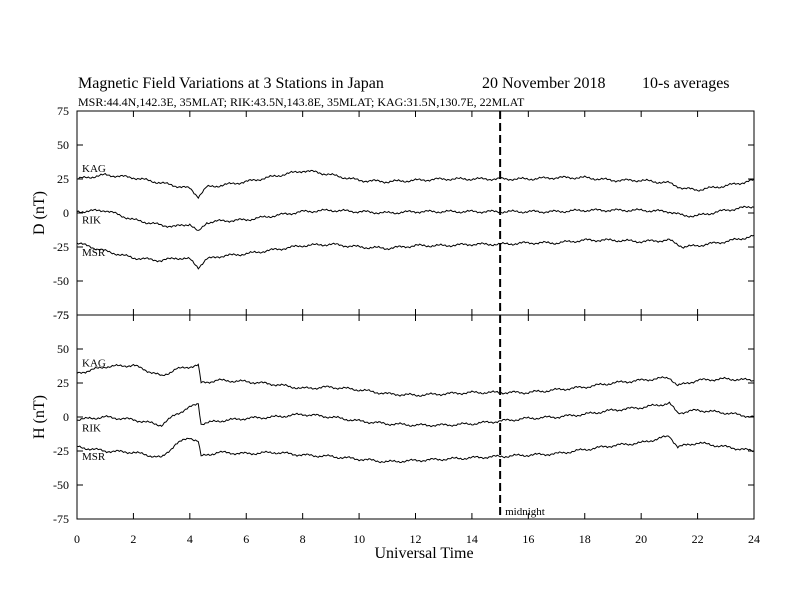 The width and height of the screenshot is (792, 612). What do you see at coordinates (416, 539) in the screenshot?
I see `x-tick-label: 12` at bounding box center [416, 539].